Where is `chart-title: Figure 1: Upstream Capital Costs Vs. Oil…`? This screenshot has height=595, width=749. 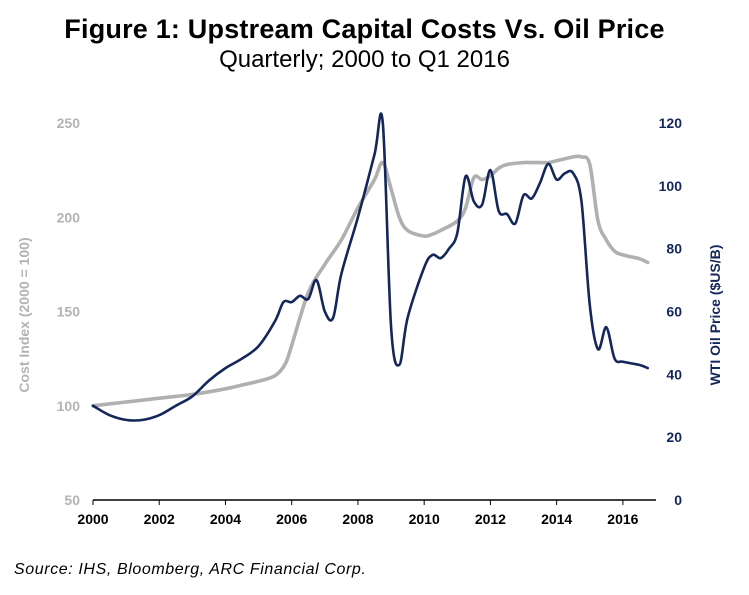 chart-title: Figure 1: Upstream Capital Costs Vs. Oil… is located at coordinates (364, 29).